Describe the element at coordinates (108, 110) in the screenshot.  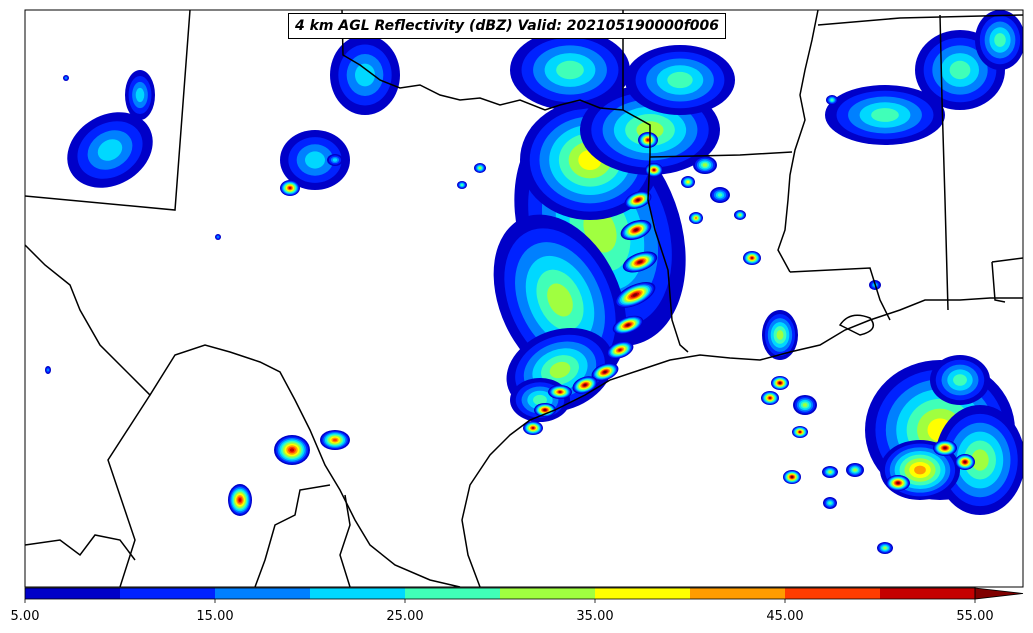
I see `nm-tx-border` at that location.